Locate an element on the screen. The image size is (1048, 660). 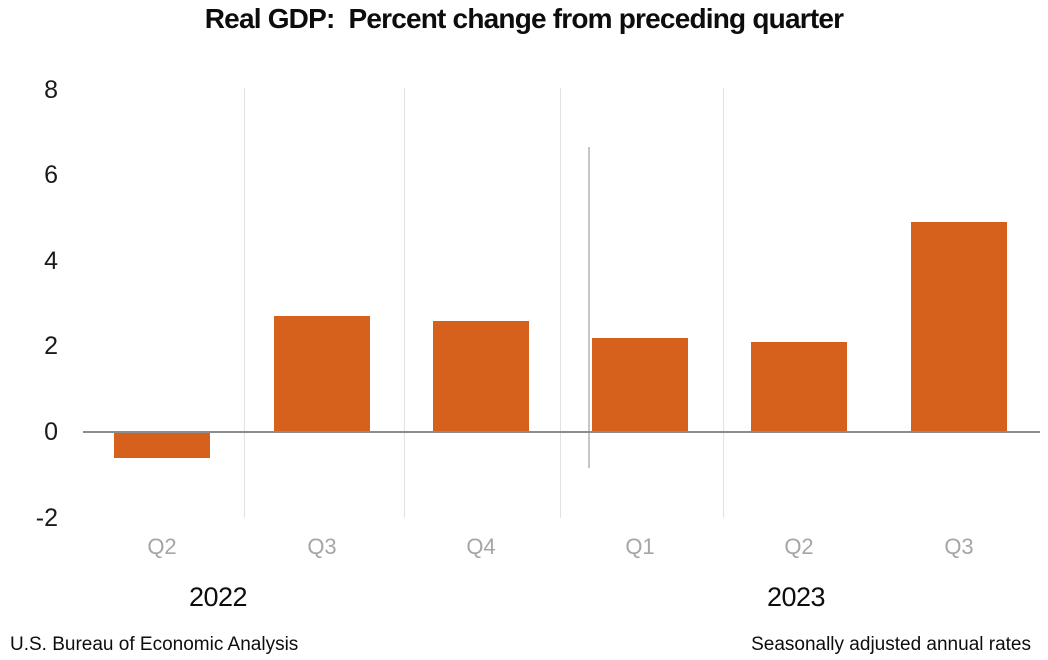
x-axis-quarter-label-1: Q2 is located at coordinates (162, 546).